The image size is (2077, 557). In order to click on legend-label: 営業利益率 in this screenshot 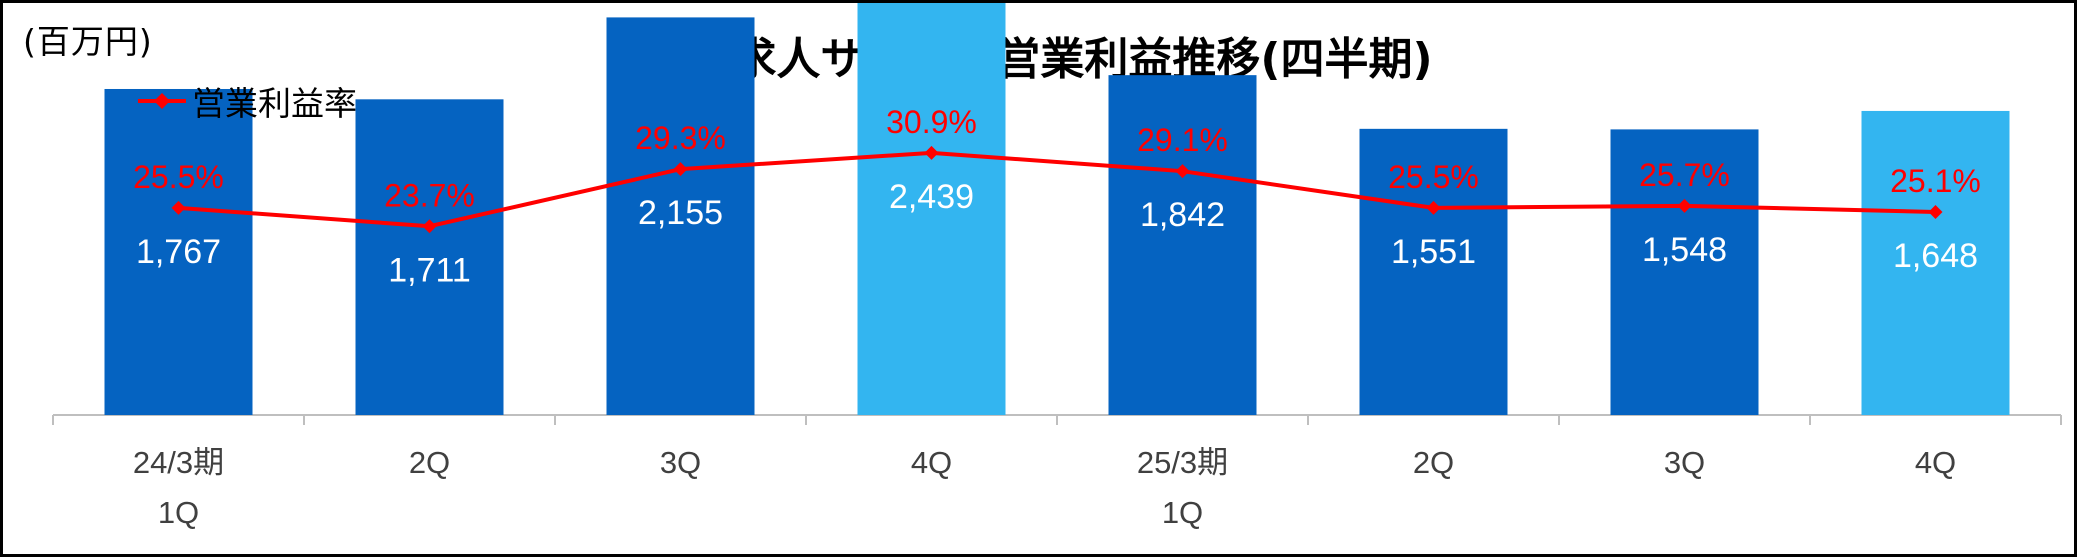, I will do `click(274, 103)`.